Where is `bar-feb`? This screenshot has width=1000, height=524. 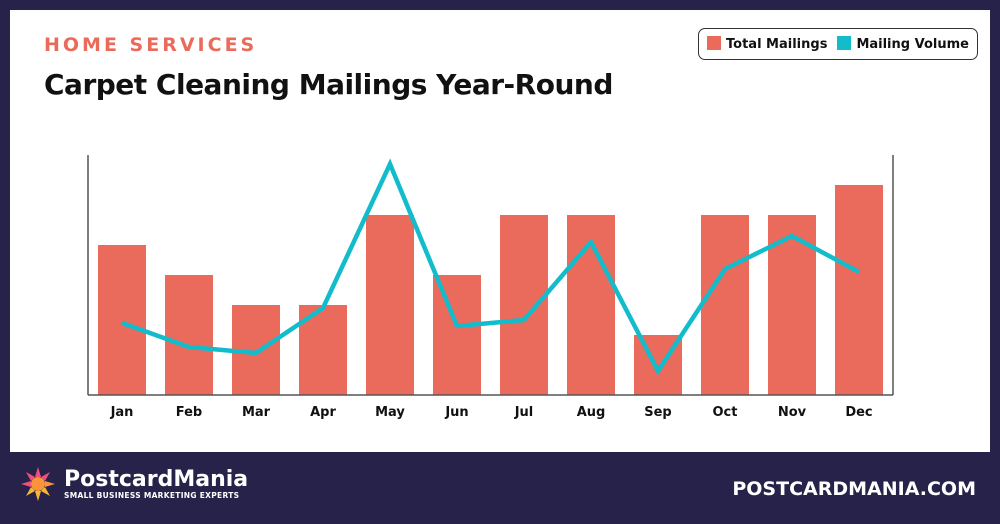 bar-feb is located at coordinates (189, 335).